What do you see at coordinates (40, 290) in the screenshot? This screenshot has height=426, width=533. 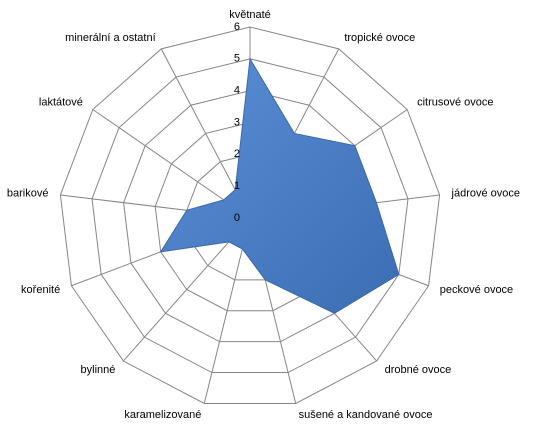 I see `category-label: kořenité` at bounding box center [40, 290].